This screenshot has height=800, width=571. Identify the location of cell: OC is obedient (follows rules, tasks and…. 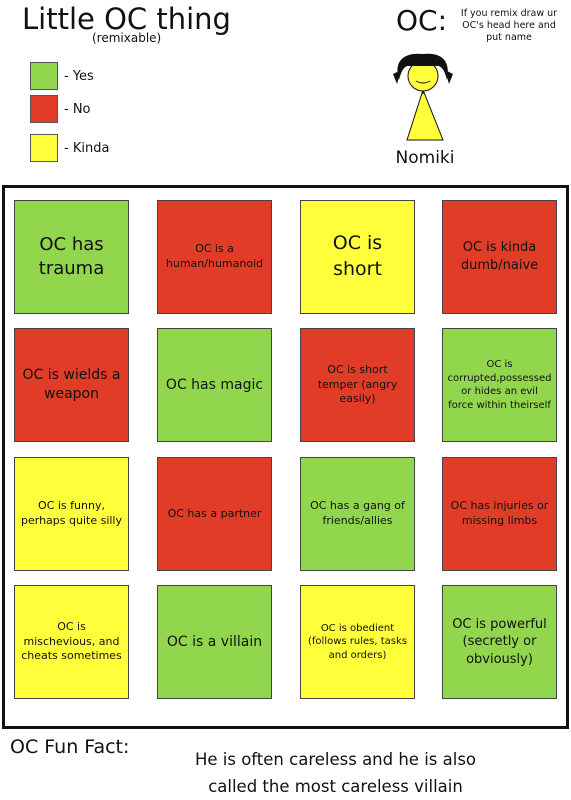
(357, 642).